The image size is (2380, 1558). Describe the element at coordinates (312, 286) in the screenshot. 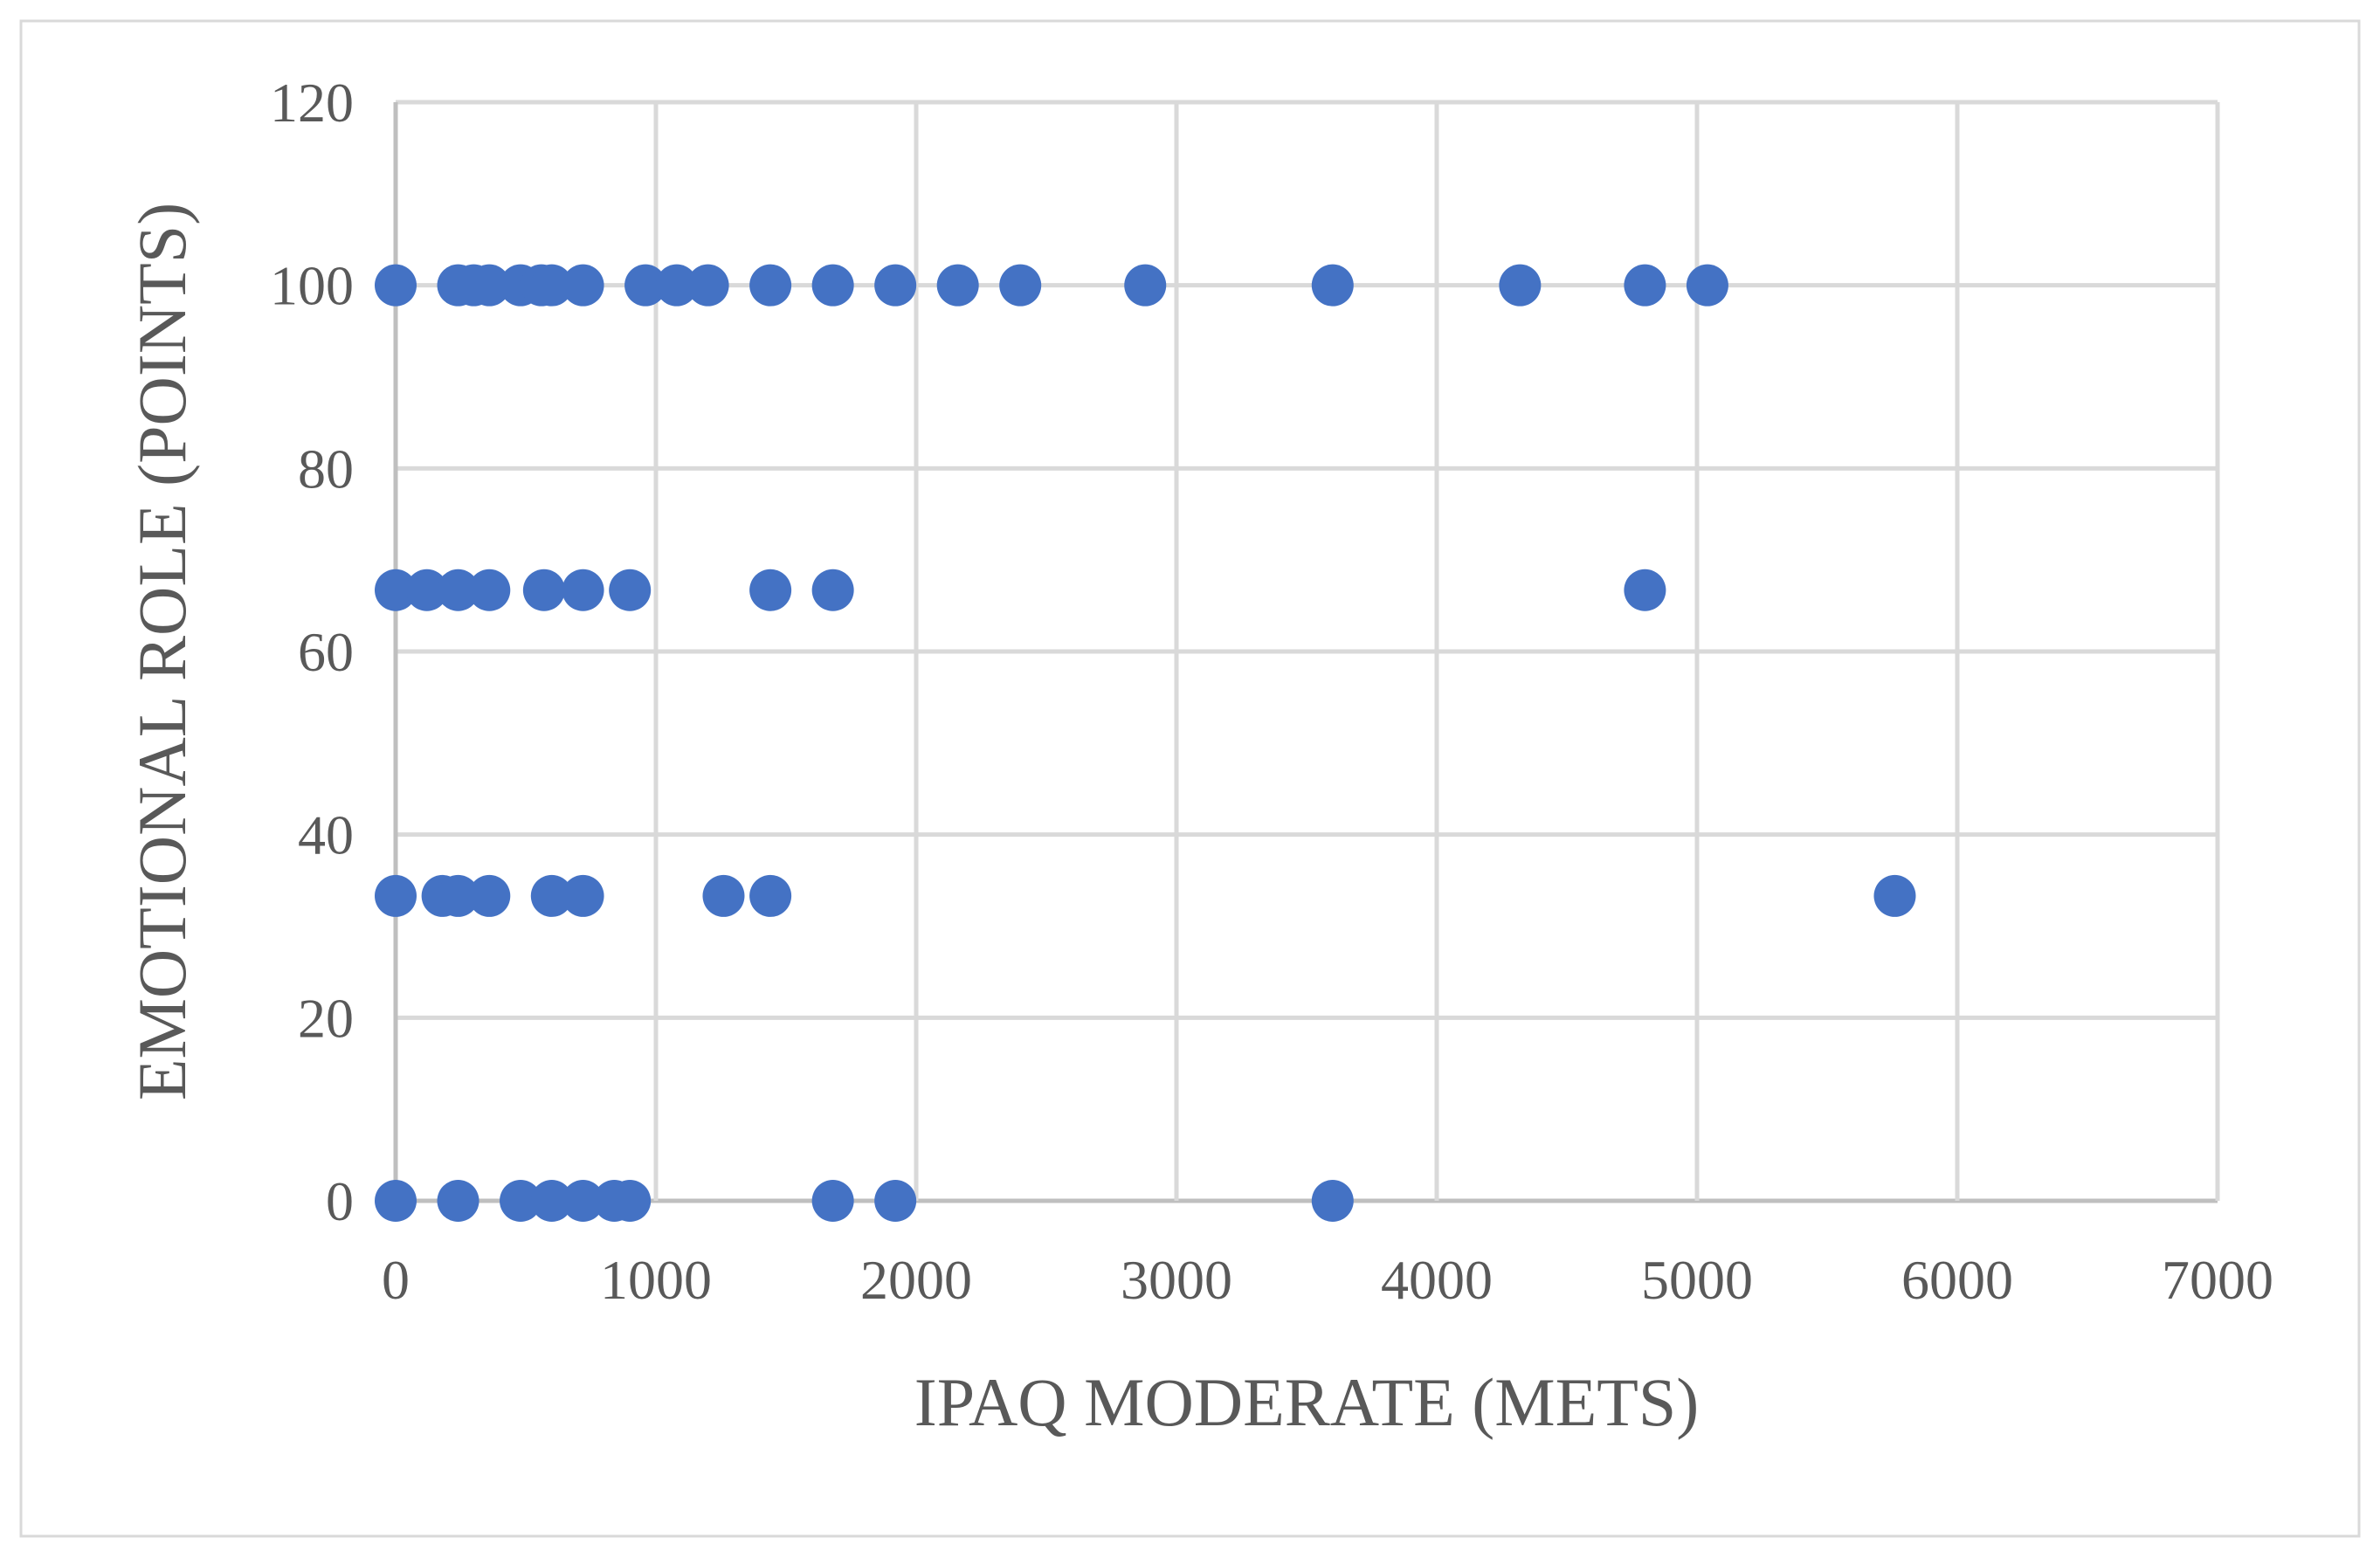

I see `y-tick-label: 100` at that location.